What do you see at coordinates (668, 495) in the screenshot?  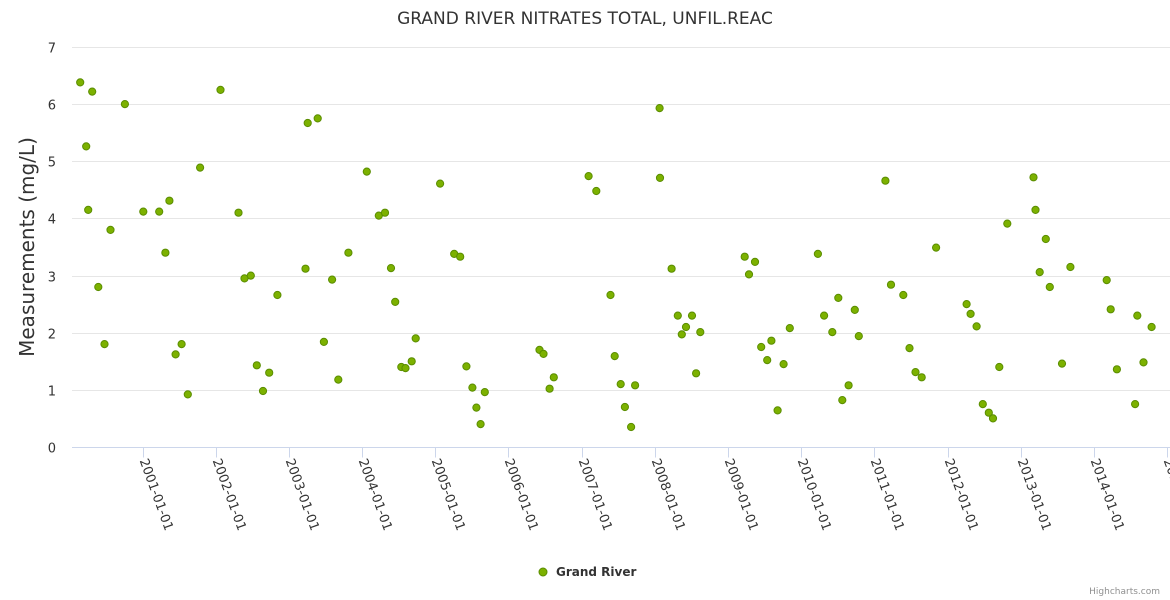 I see `x-tick-label: 2008-01-01` at bounding box center [668, 495].